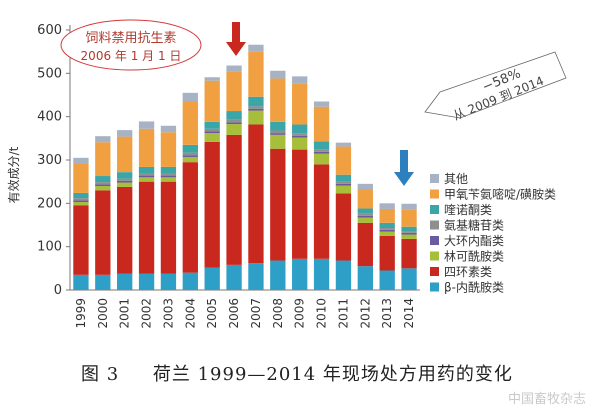  What do you see at coordinates (456, 179) in the screenshot?
I see `legend-label: 其他` at bounding box center [456, 179].